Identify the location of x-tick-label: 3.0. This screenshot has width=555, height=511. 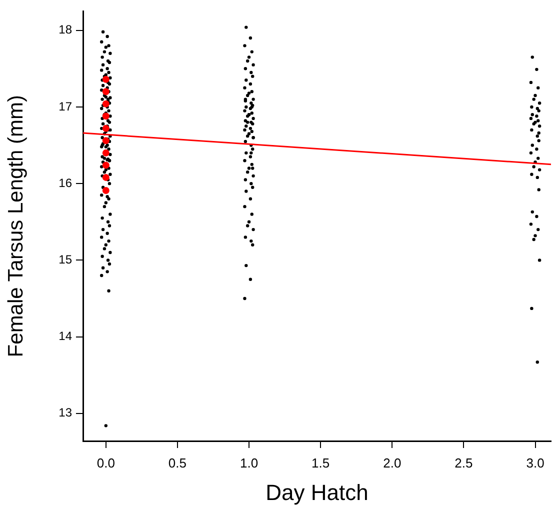
(535, 462).